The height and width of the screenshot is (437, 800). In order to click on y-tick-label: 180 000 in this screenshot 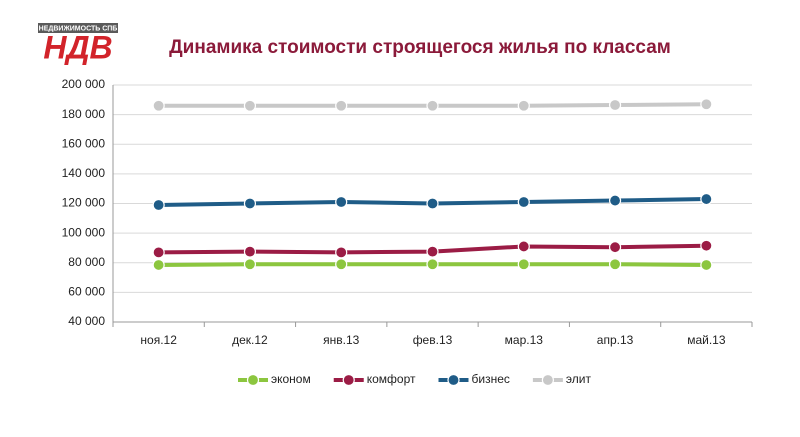, I will do `click(84, 114)`.